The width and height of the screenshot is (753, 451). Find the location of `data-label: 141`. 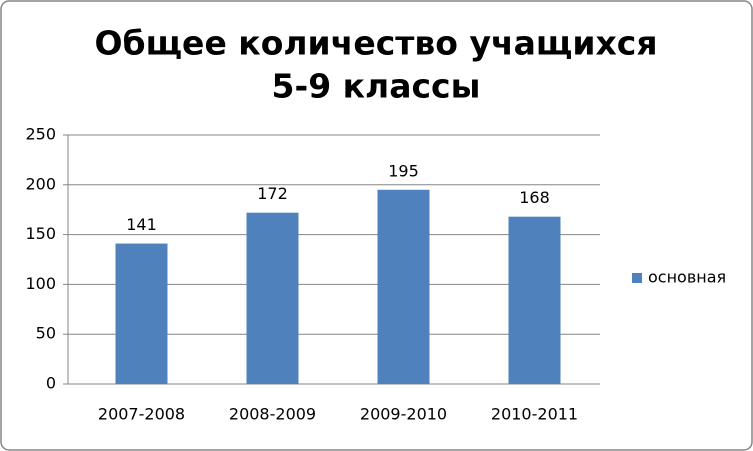

data-label: 141 is located at coordinates (141, 224).